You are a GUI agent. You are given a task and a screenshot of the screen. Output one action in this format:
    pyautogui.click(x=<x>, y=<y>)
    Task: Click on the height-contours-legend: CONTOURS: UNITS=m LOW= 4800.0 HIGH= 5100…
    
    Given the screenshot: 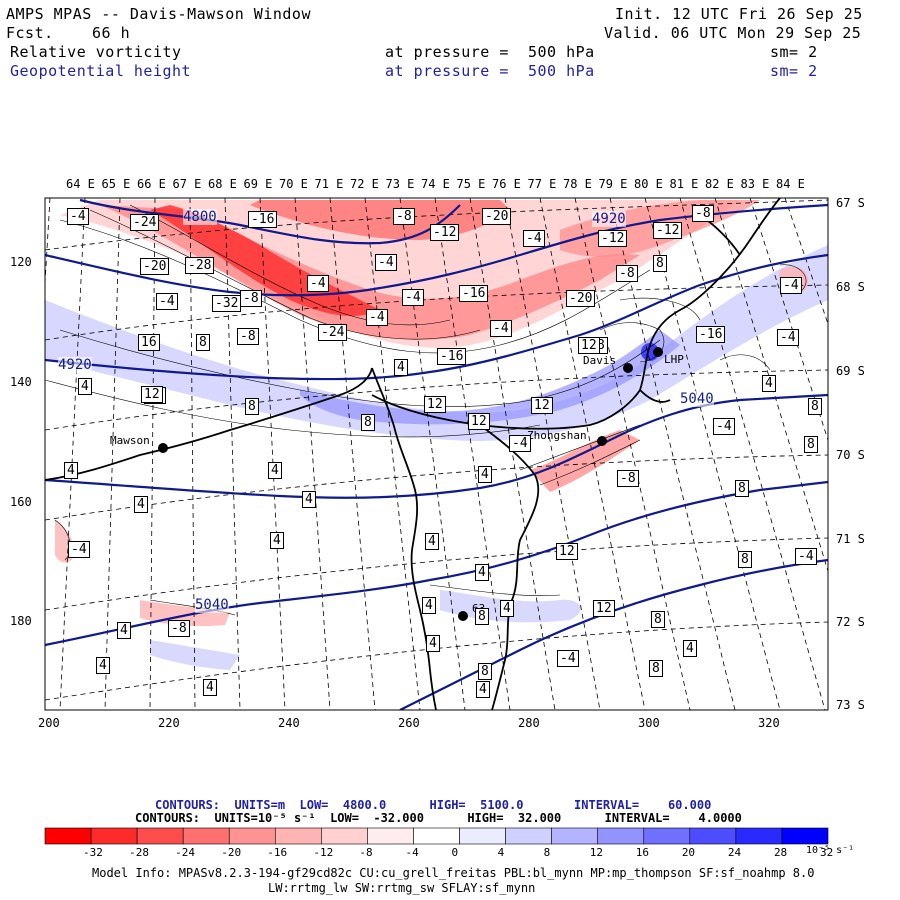 What is the action you would take?
    pyautogui.click(x=433, y=805)
    